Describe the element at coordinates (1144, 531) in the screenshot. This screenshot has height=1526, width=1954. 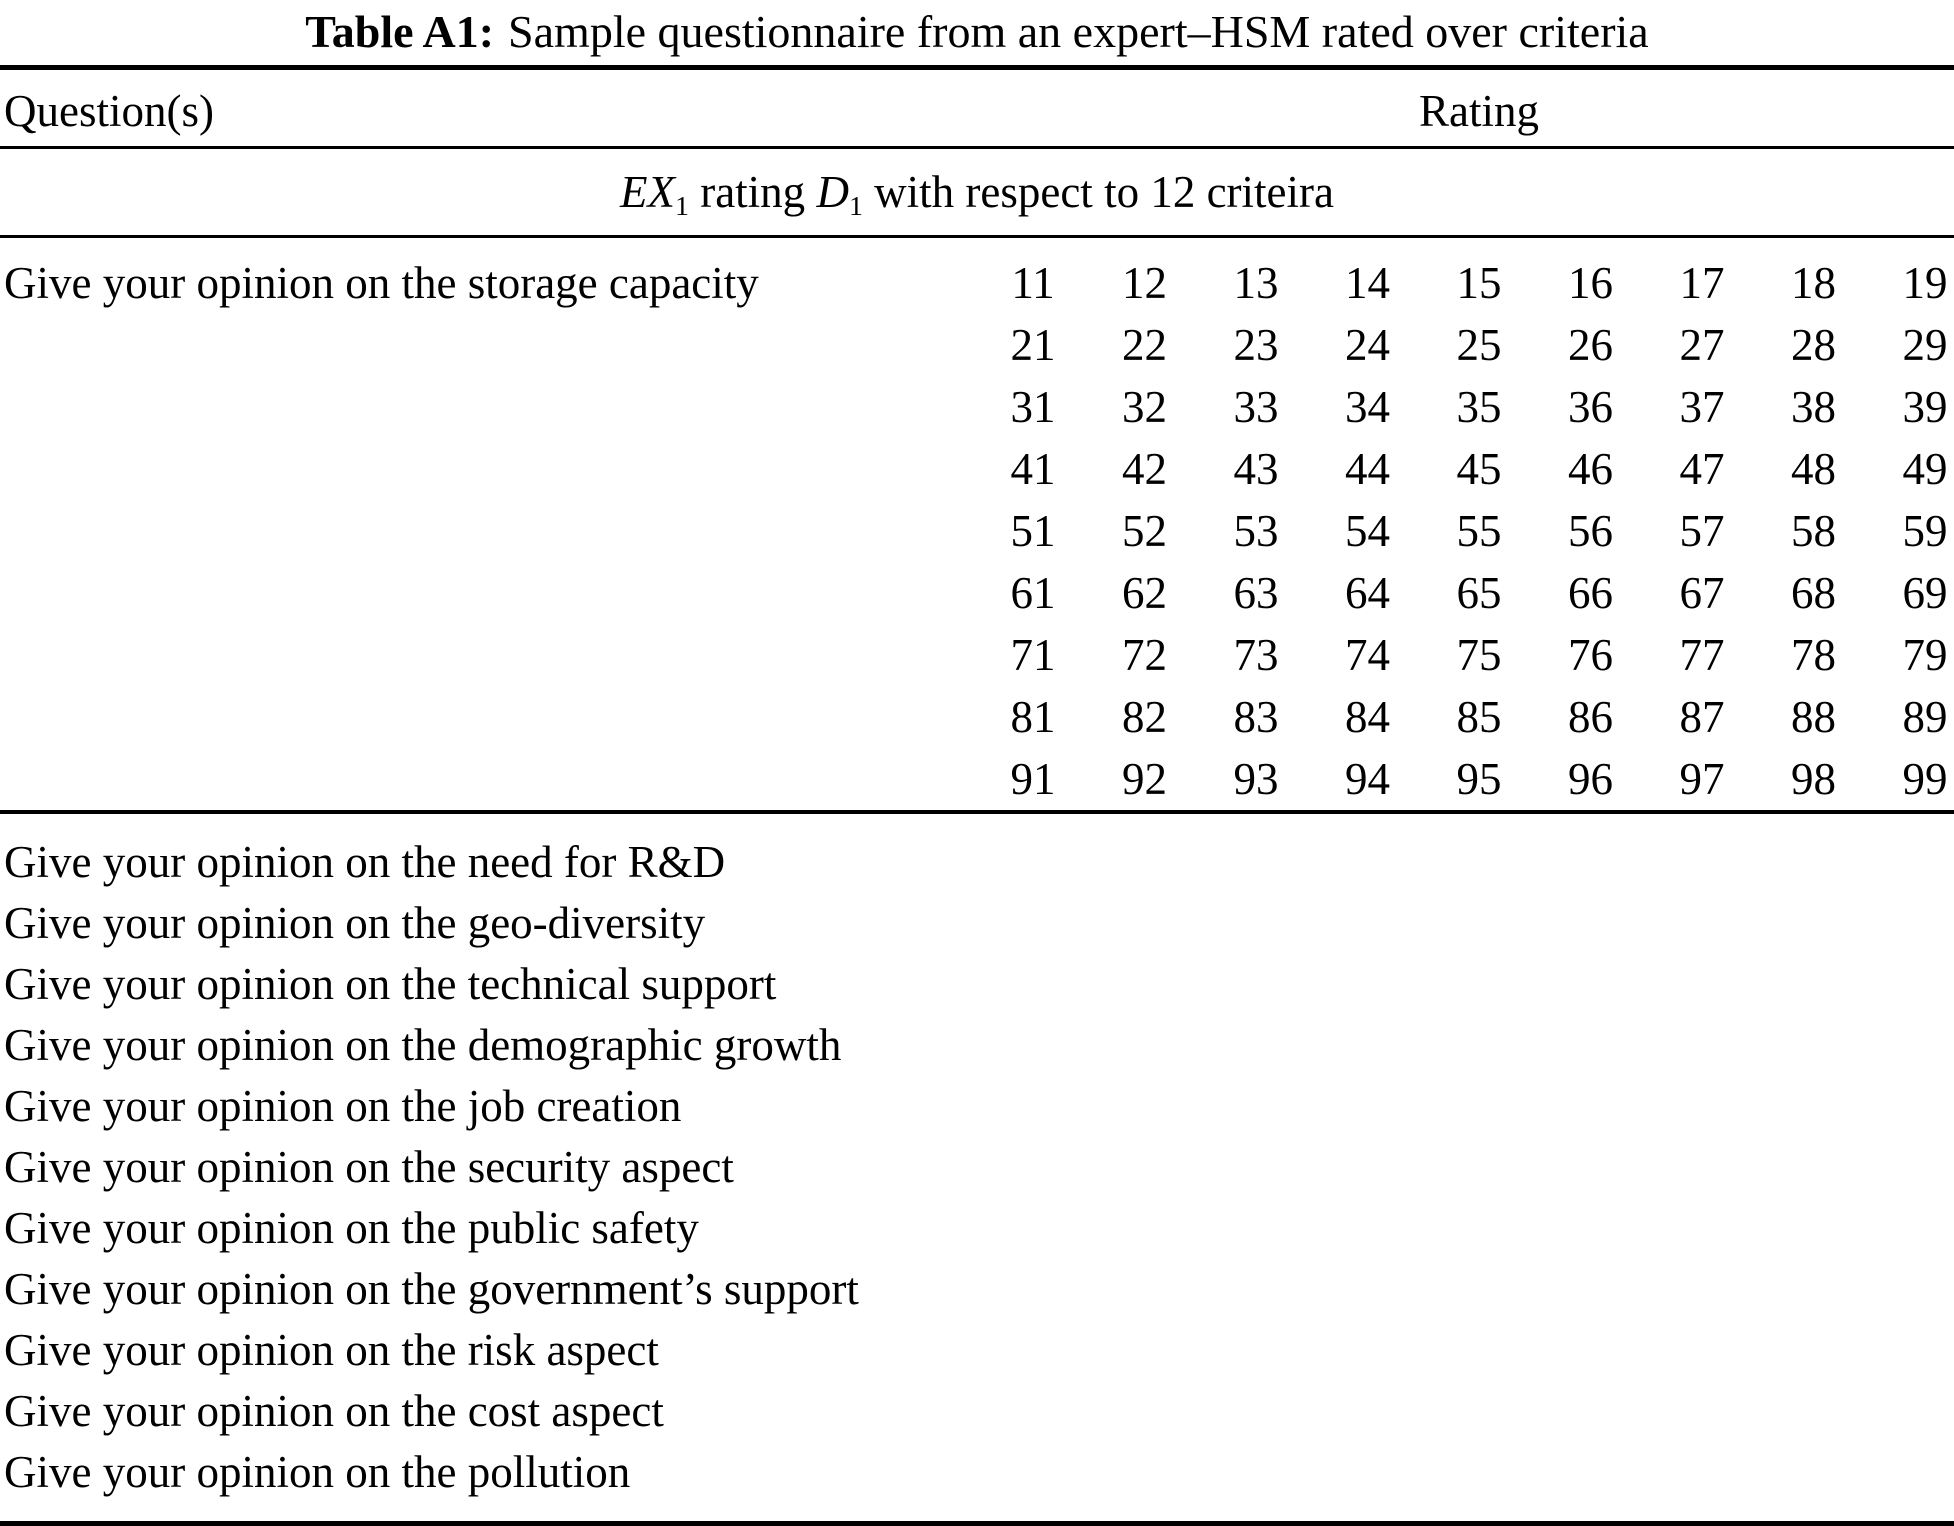
I see `rating-value: 52` at that location.